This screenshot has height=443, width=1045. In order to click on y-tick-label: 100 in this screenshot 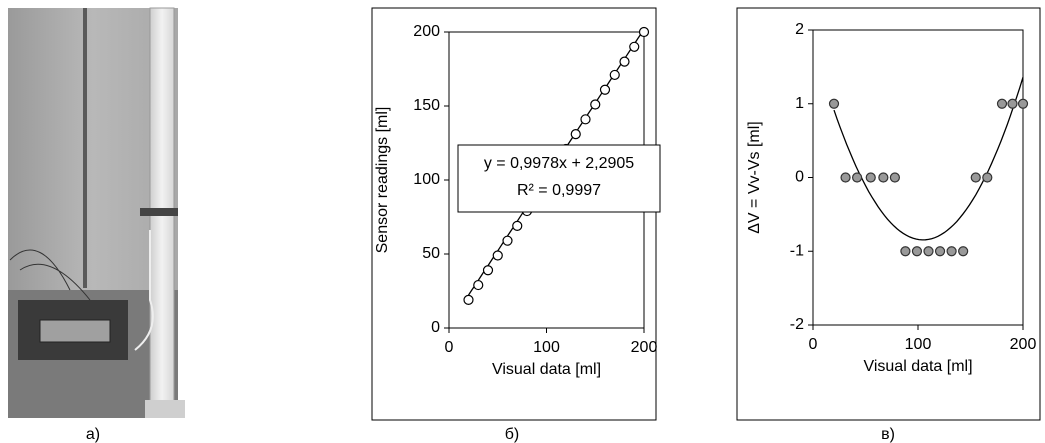, I will do `click(426, 179)`.